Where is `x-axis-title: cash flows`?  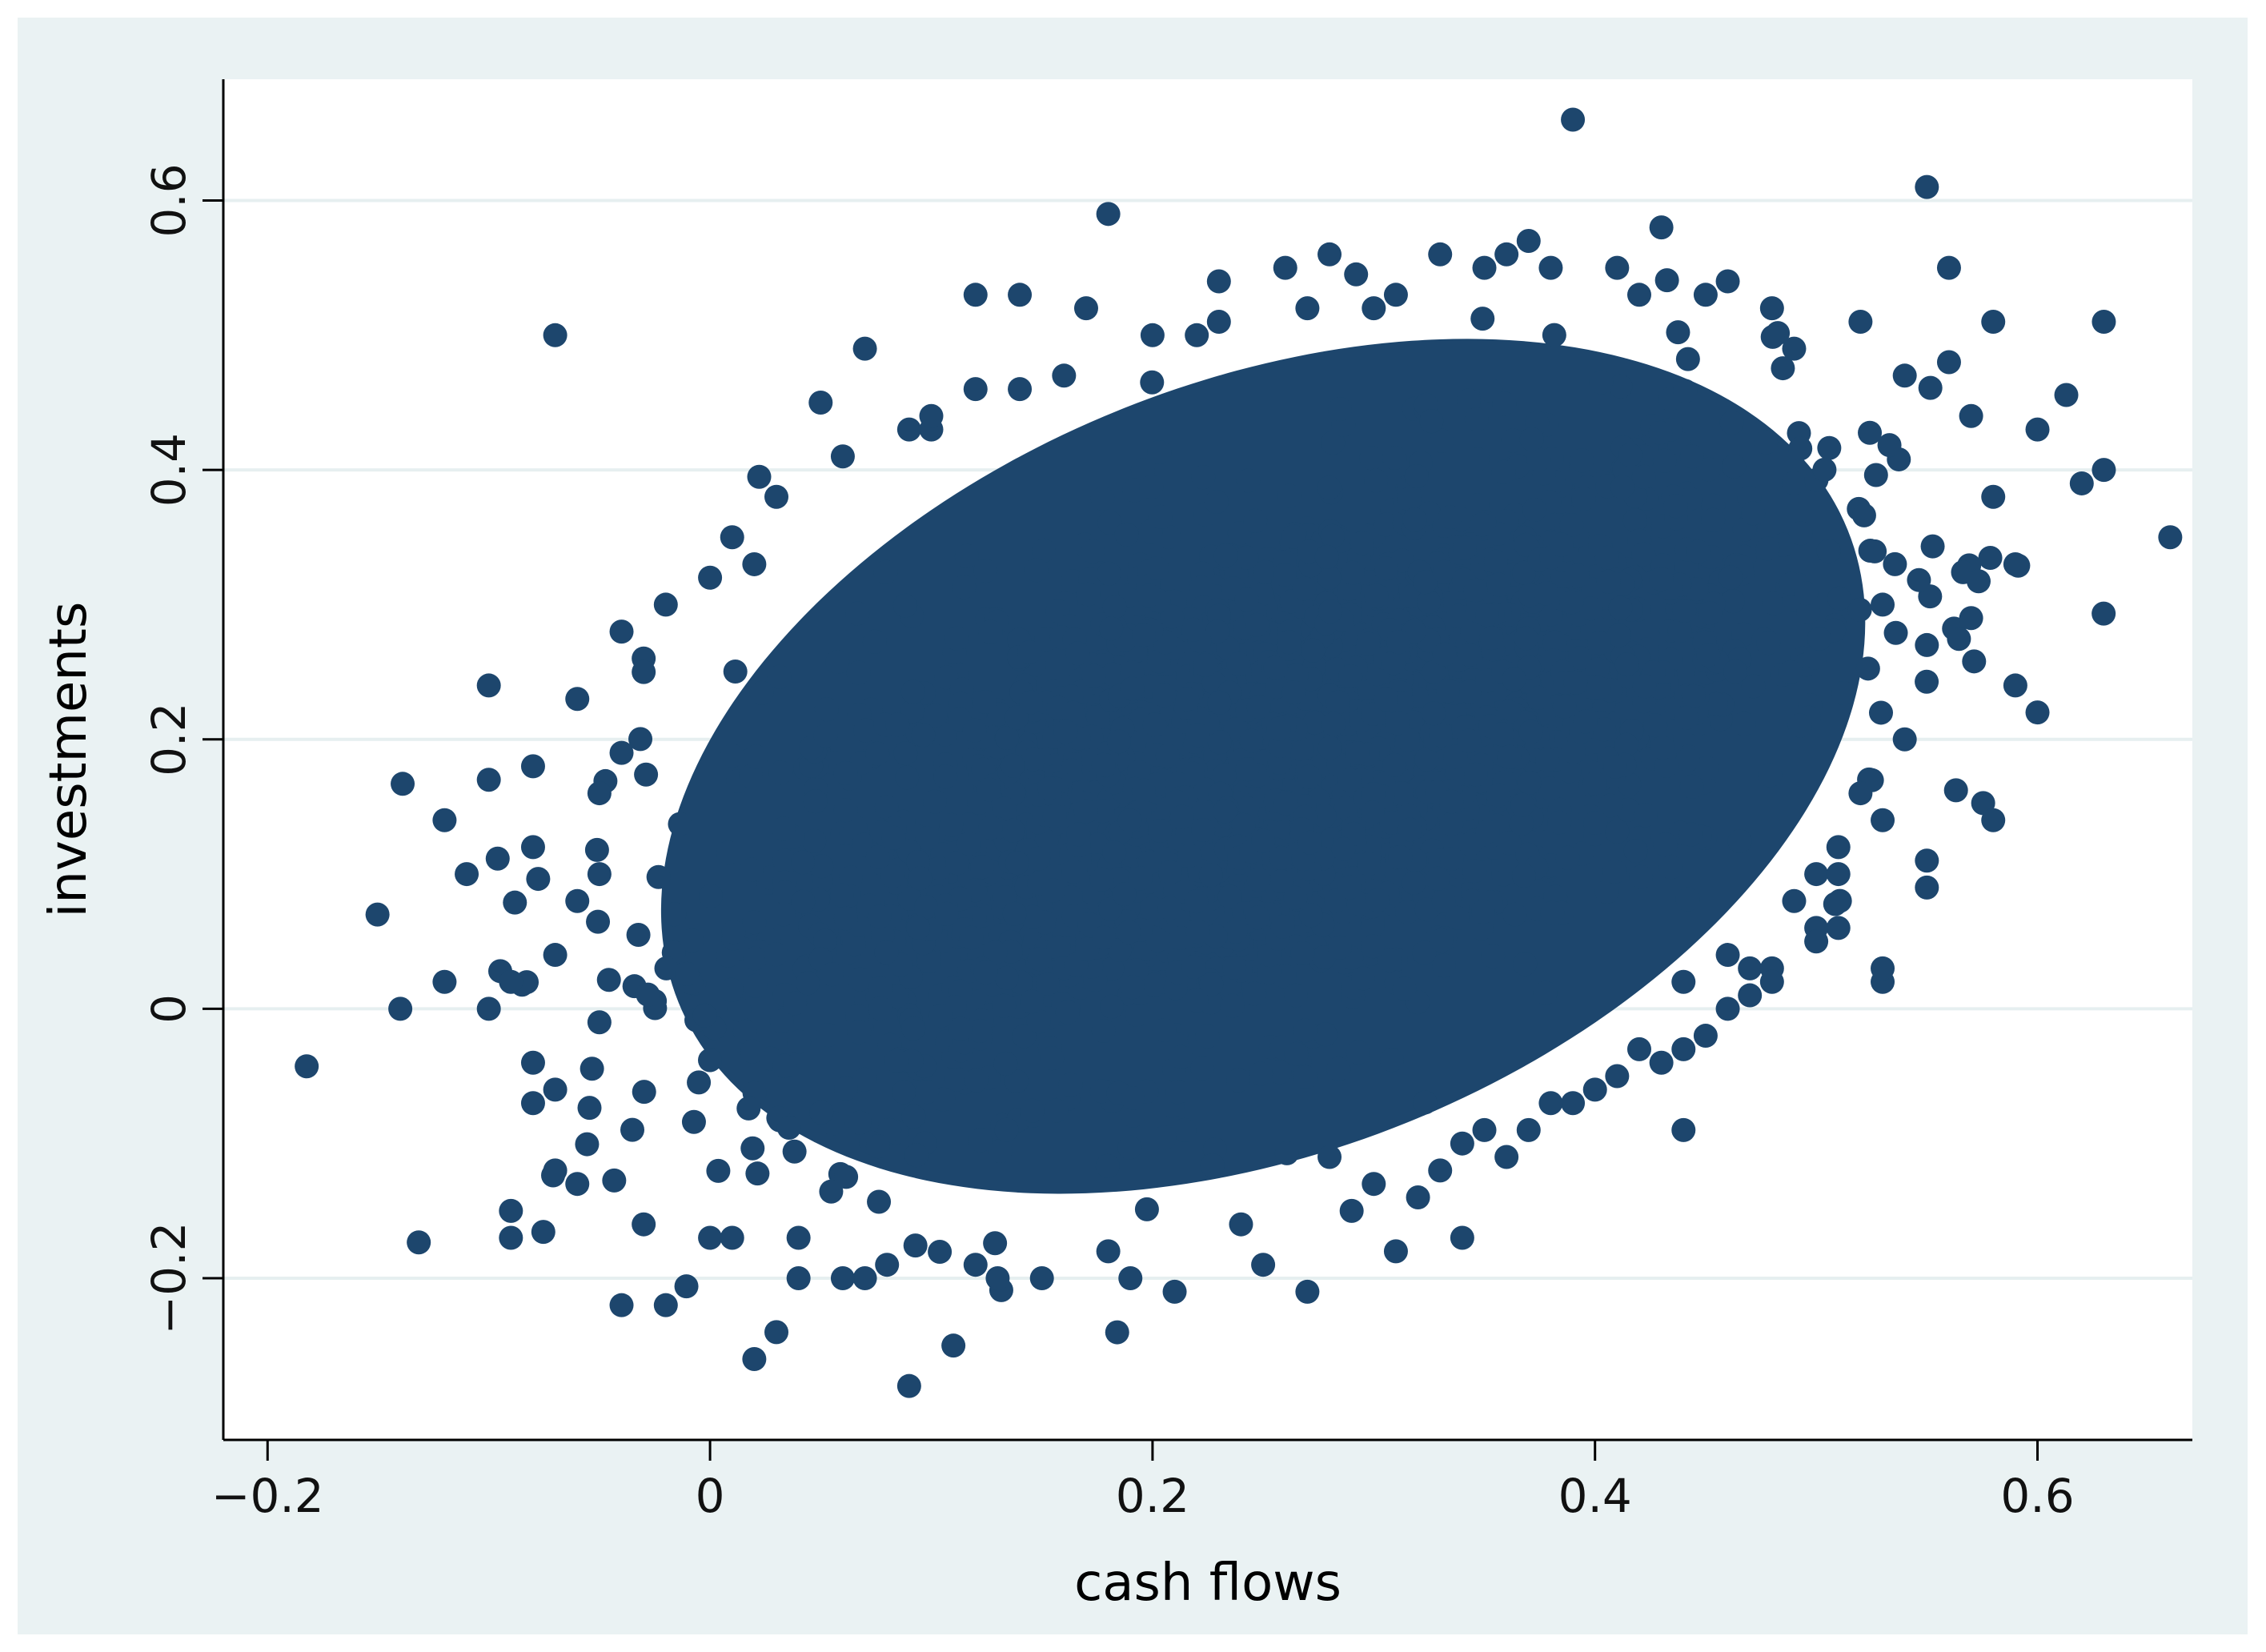 x-axis-title: cash flows is located at coordinates (1208, 1583).